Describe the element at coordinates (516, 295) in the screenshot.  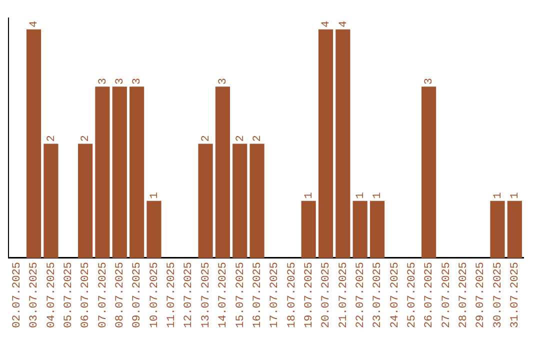
I see `x-tick-label: 31.07.2025` at that location.